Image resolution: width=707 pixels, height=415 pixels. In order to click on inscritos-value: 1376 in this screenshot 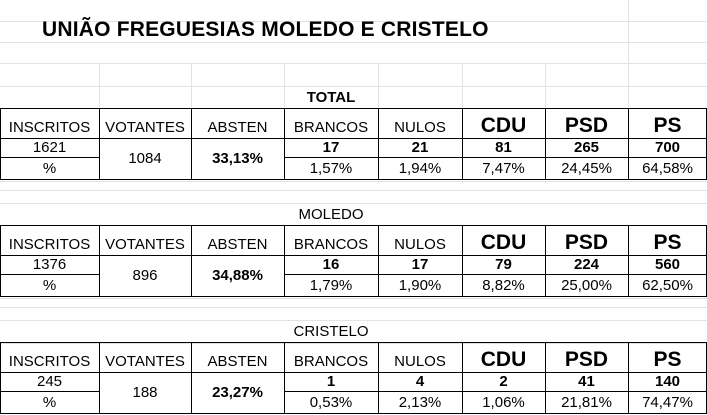, I will do `click(49, 264)`.